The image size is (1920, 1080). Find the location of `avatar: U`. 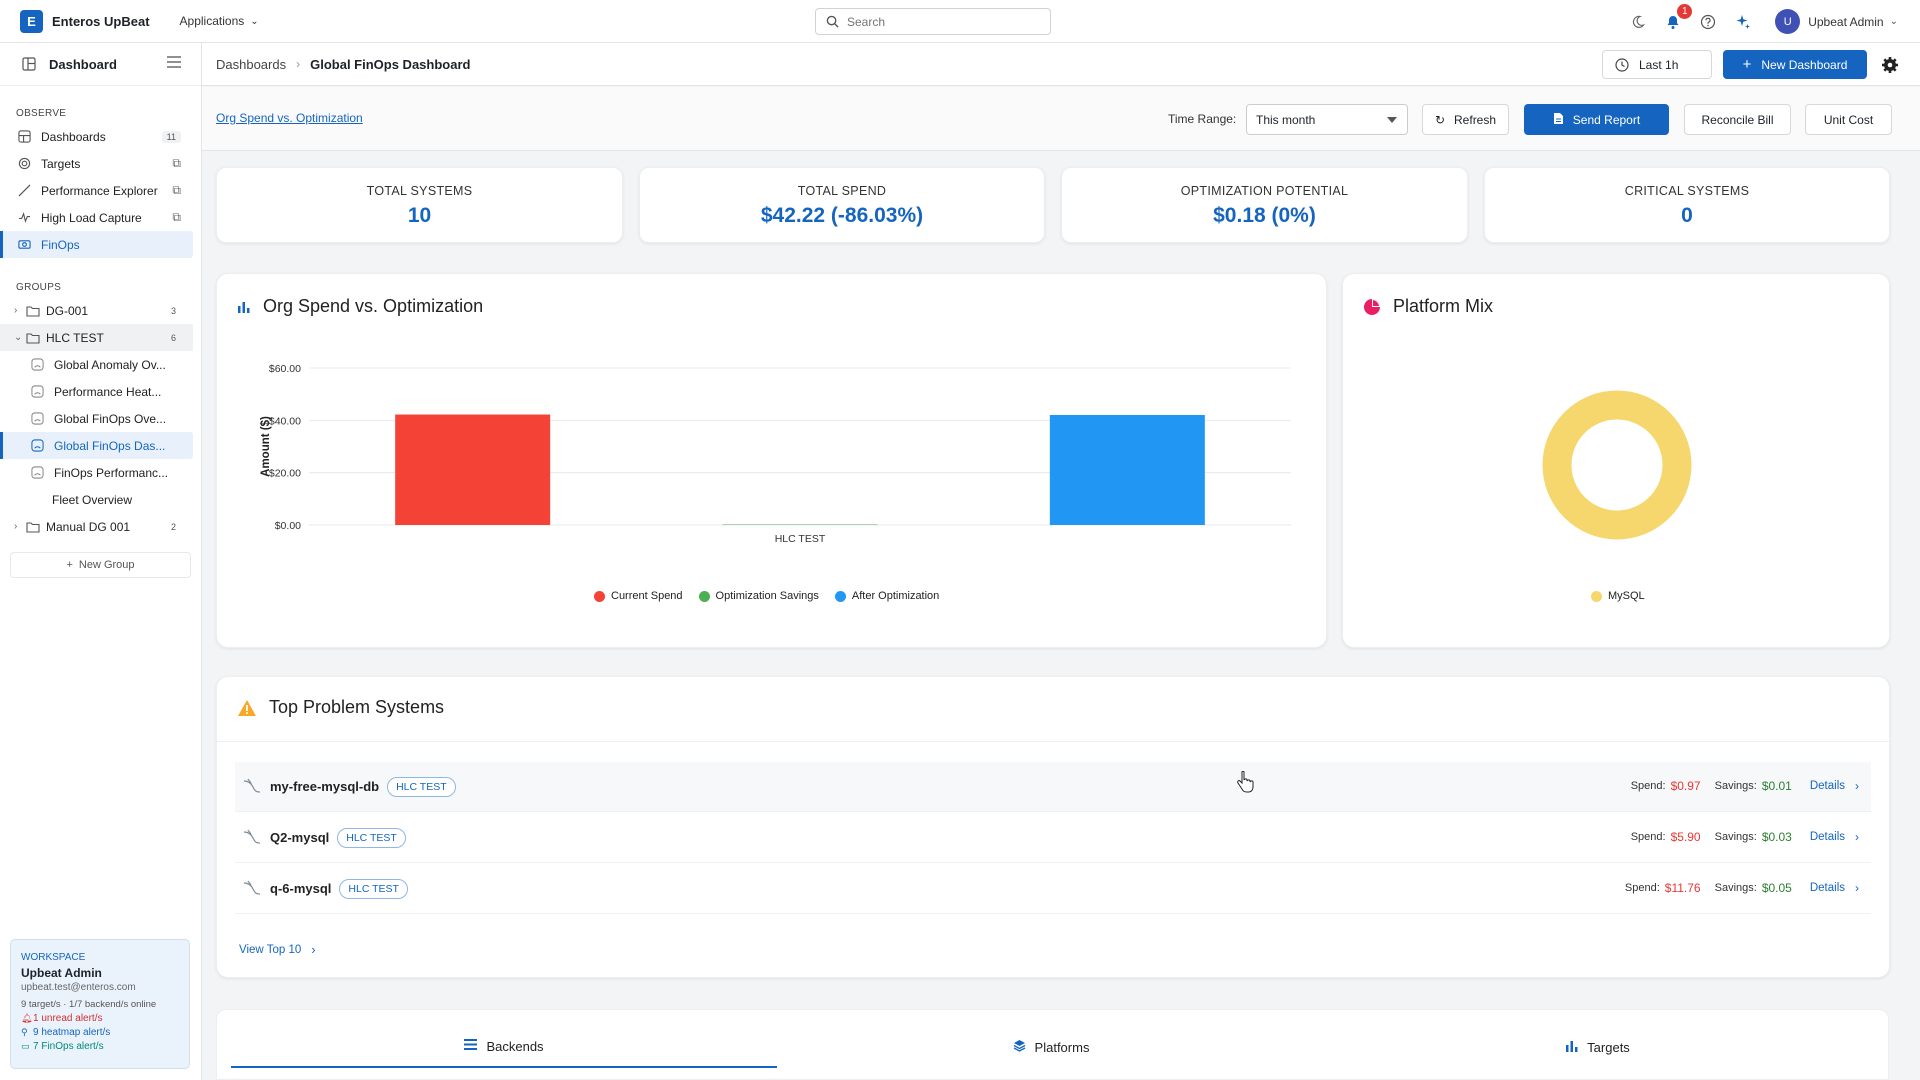

avatar: U is located at coordinates (1788, 21).